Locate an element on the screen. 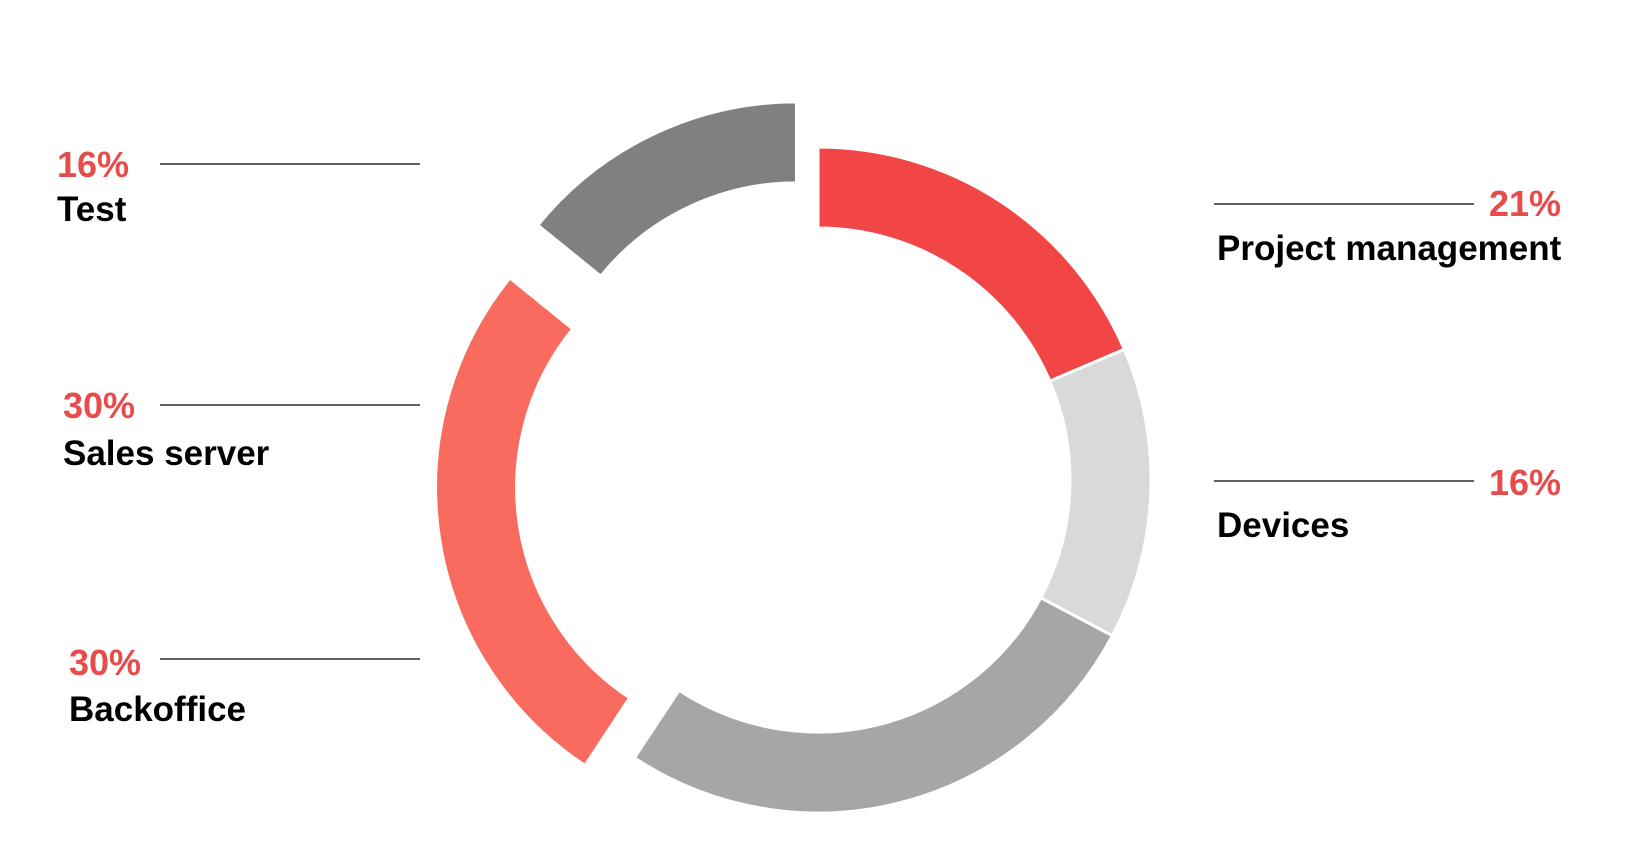  percent-label-backoffice: 30% is located at coordinates (105, 662).